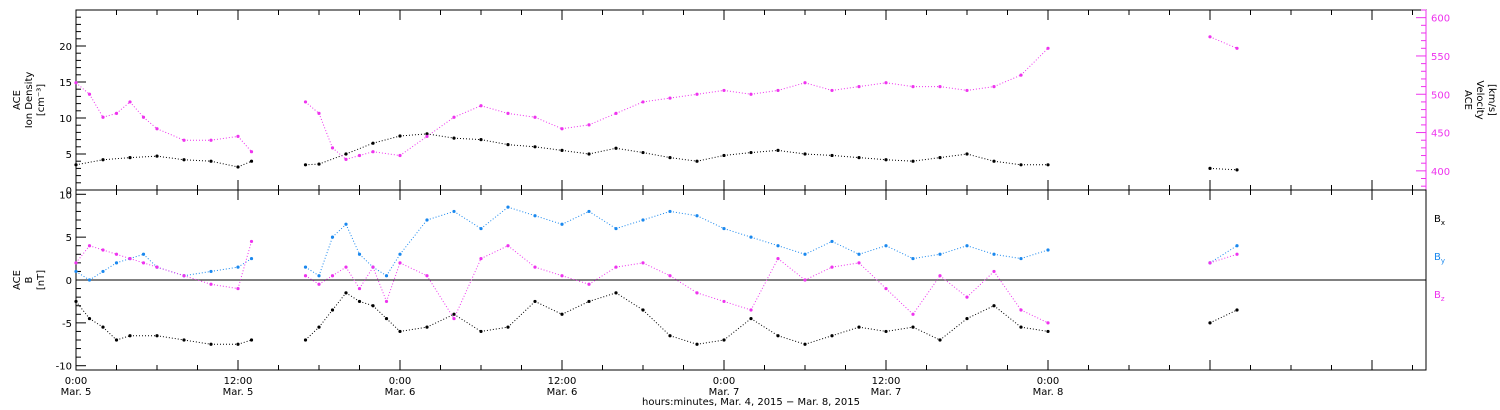 The image size is (1500, 410). I want to click on field-legend: Bx By Bz, so click(1439, 258).